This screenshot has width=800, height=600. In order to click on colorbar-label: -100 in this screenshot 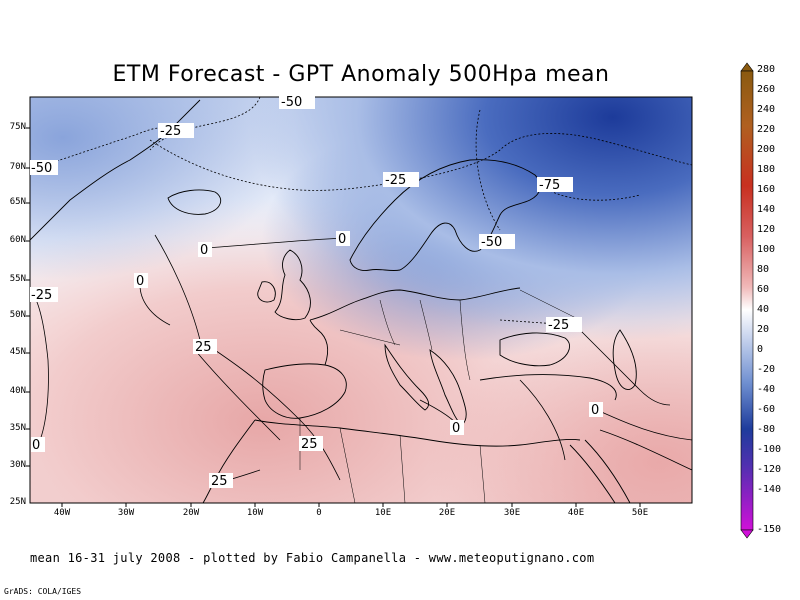, I will do `click(769, 449)`.